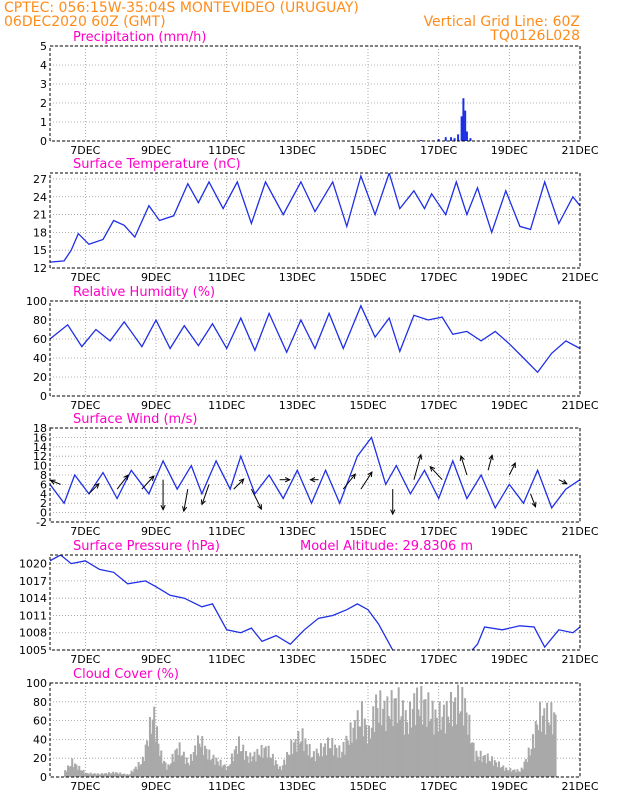 The image size is (618, 800). What do you see at coordinates (43, 475) in the screenshot?
I see `y-tick-label: 8` at bounding box center [43, 475].